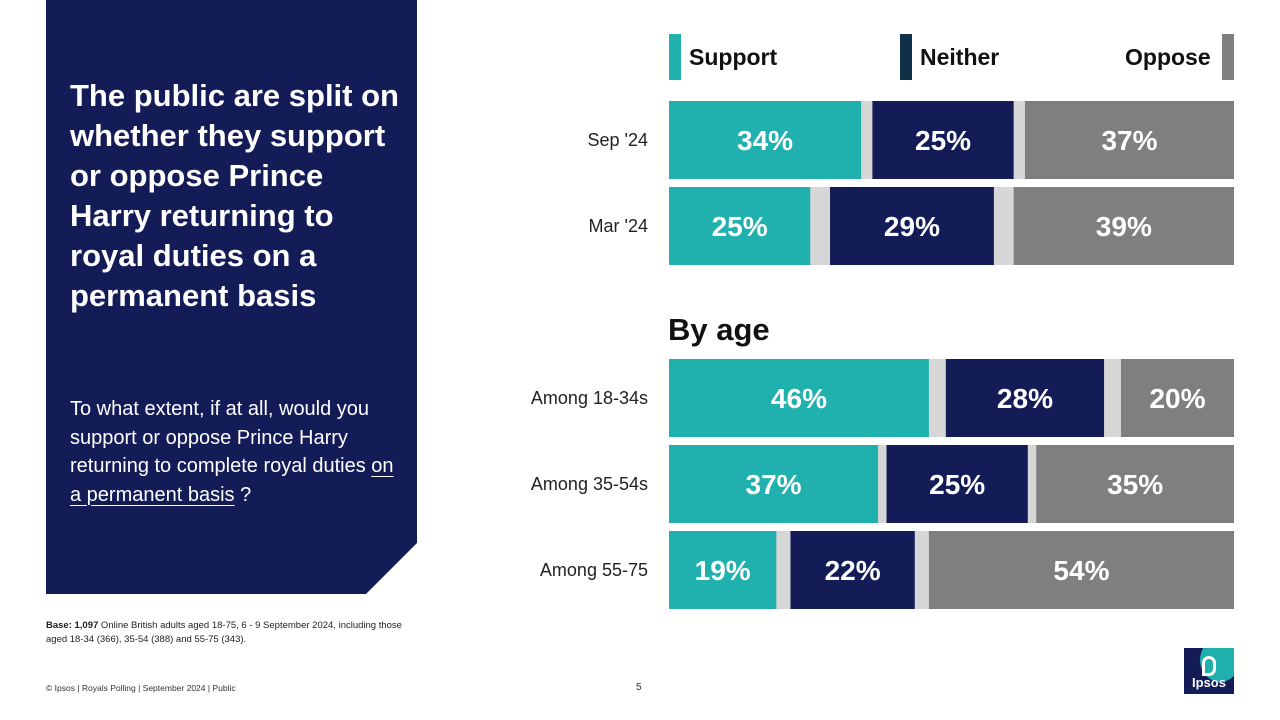 The image size is (1280, 720). I want to click on logo-teal-shape, so click(1217, 665).